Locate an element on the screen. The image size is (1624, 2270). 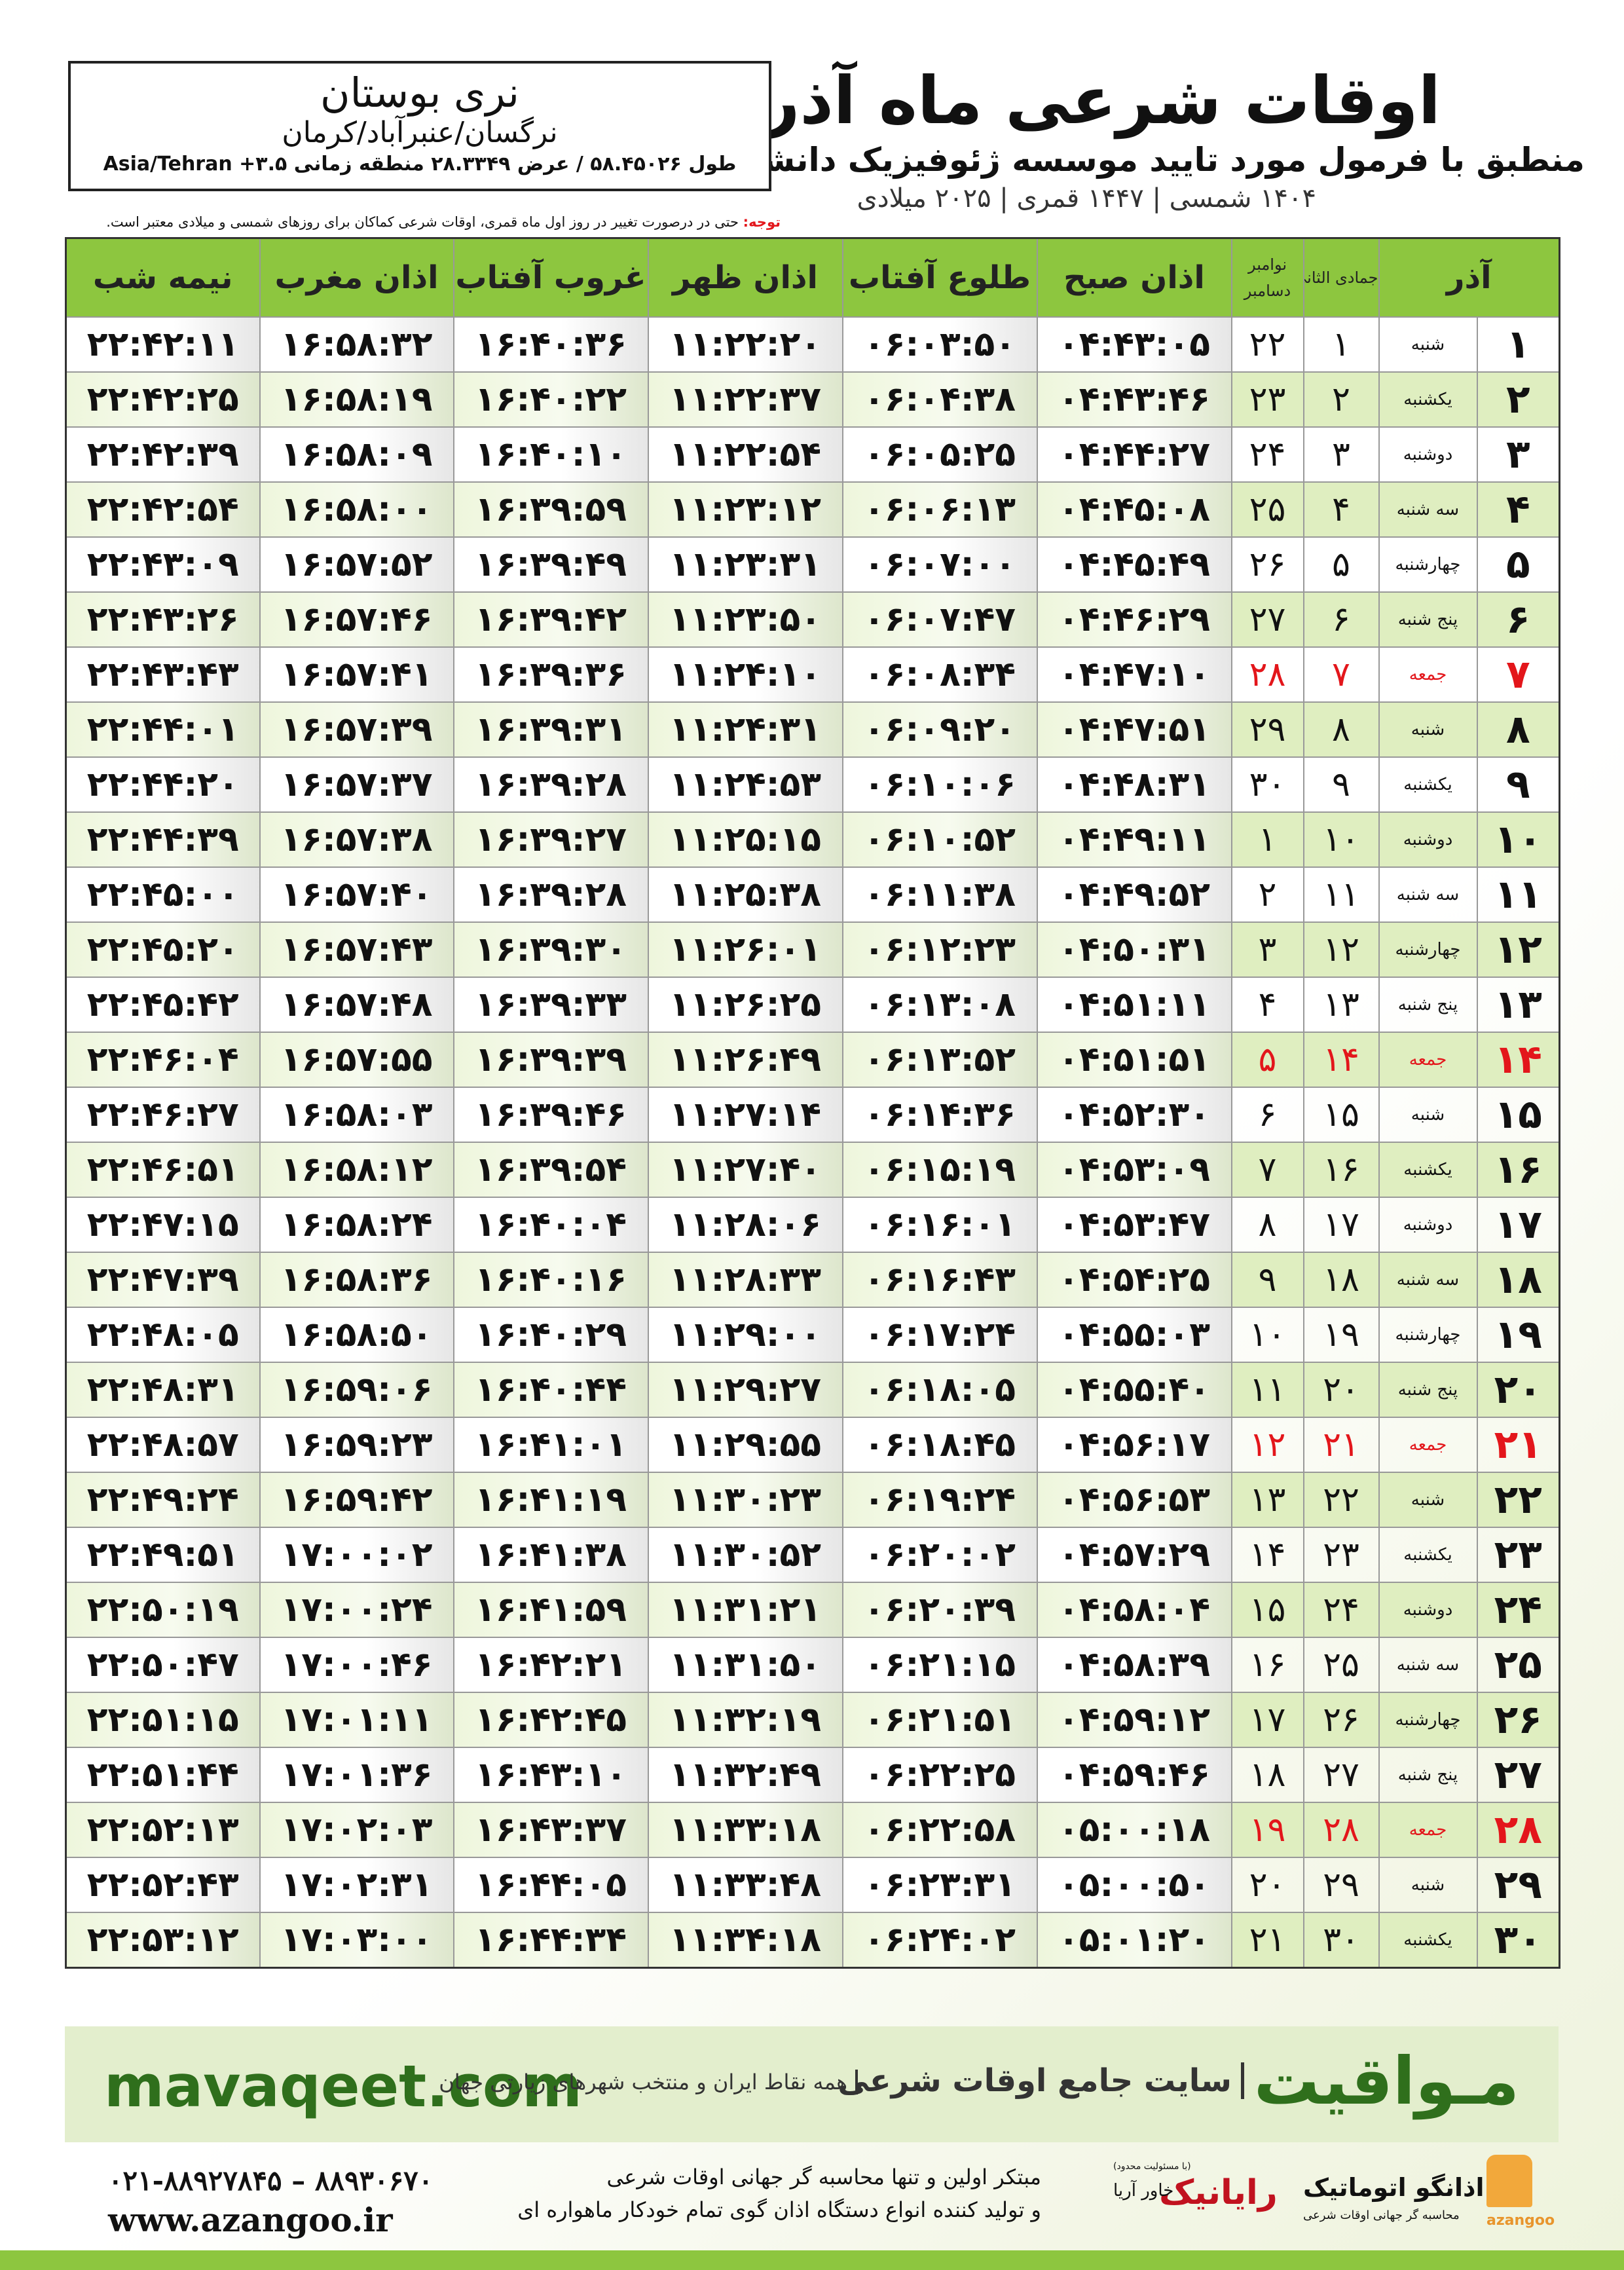
time: ۱۱:۲۴:۱۰ is located at coordinates (745, 674).